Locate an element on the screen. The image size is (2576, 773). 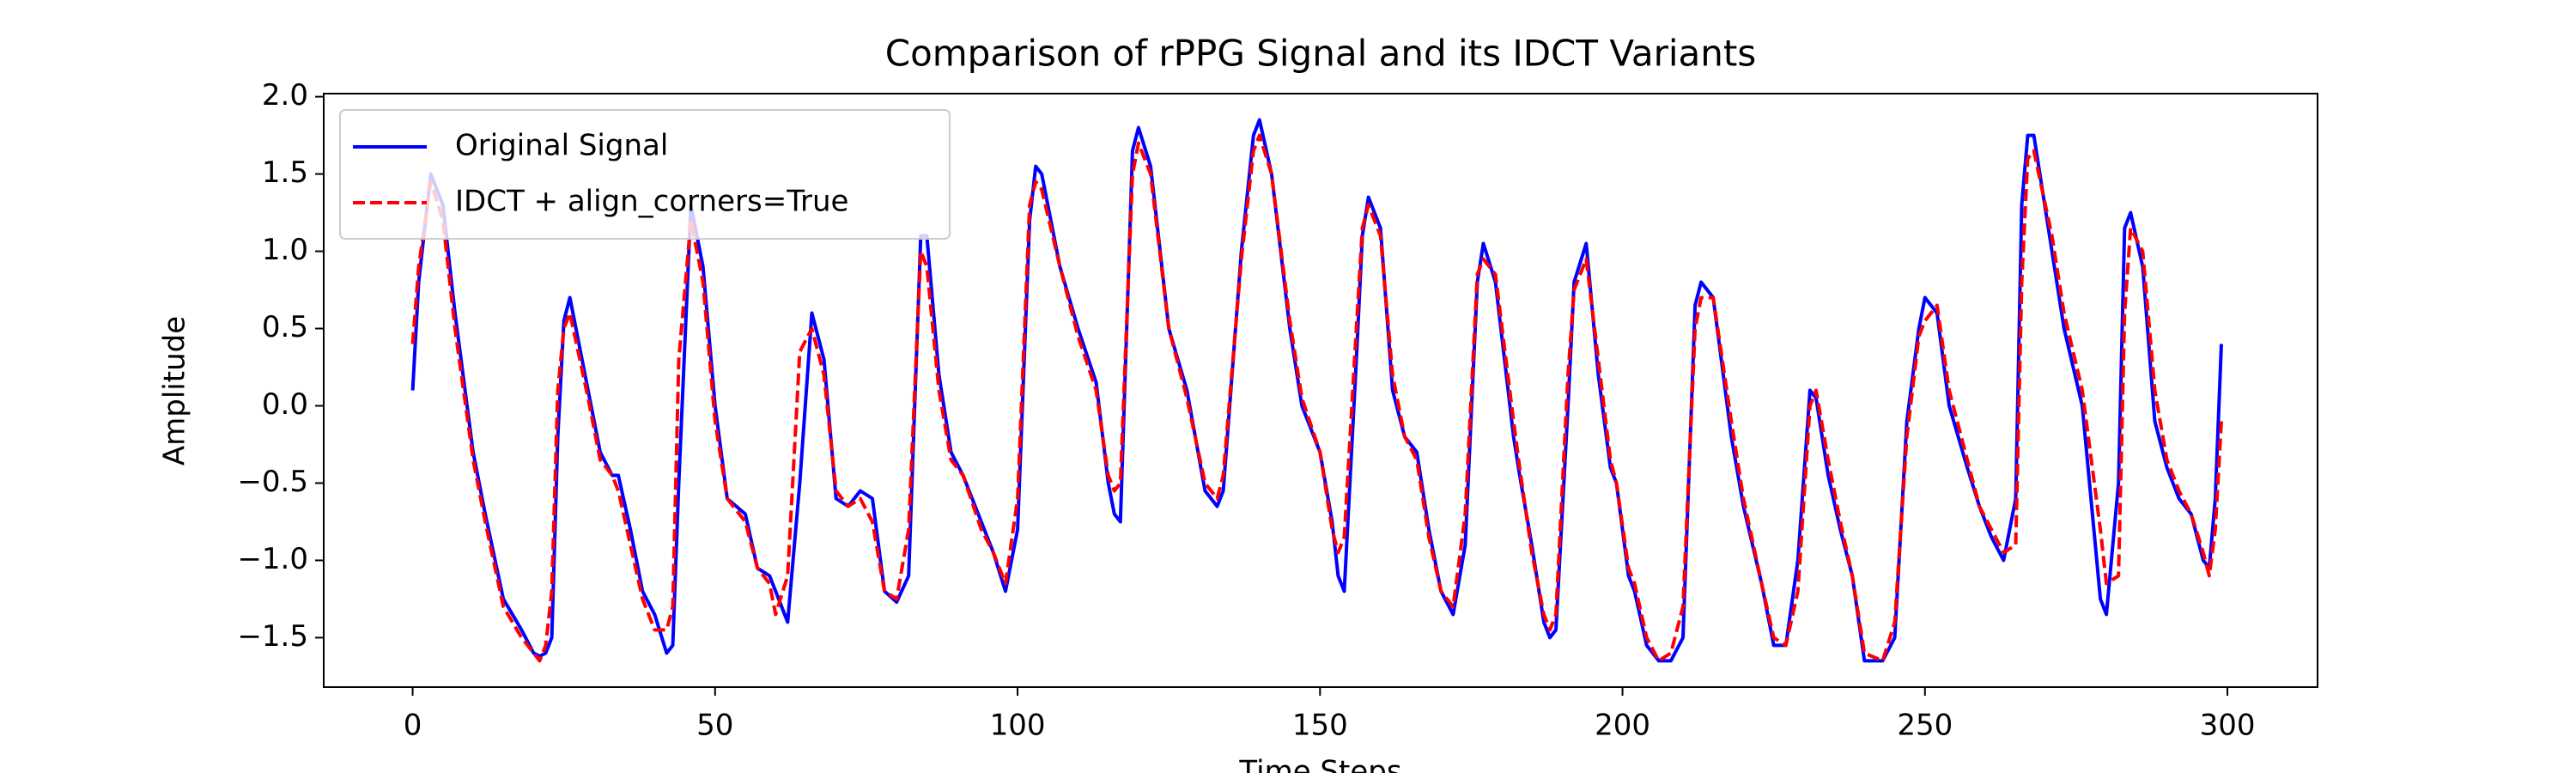
legend: Original Signal IDCT + align_corners=True is located at coordinates (645, 174).